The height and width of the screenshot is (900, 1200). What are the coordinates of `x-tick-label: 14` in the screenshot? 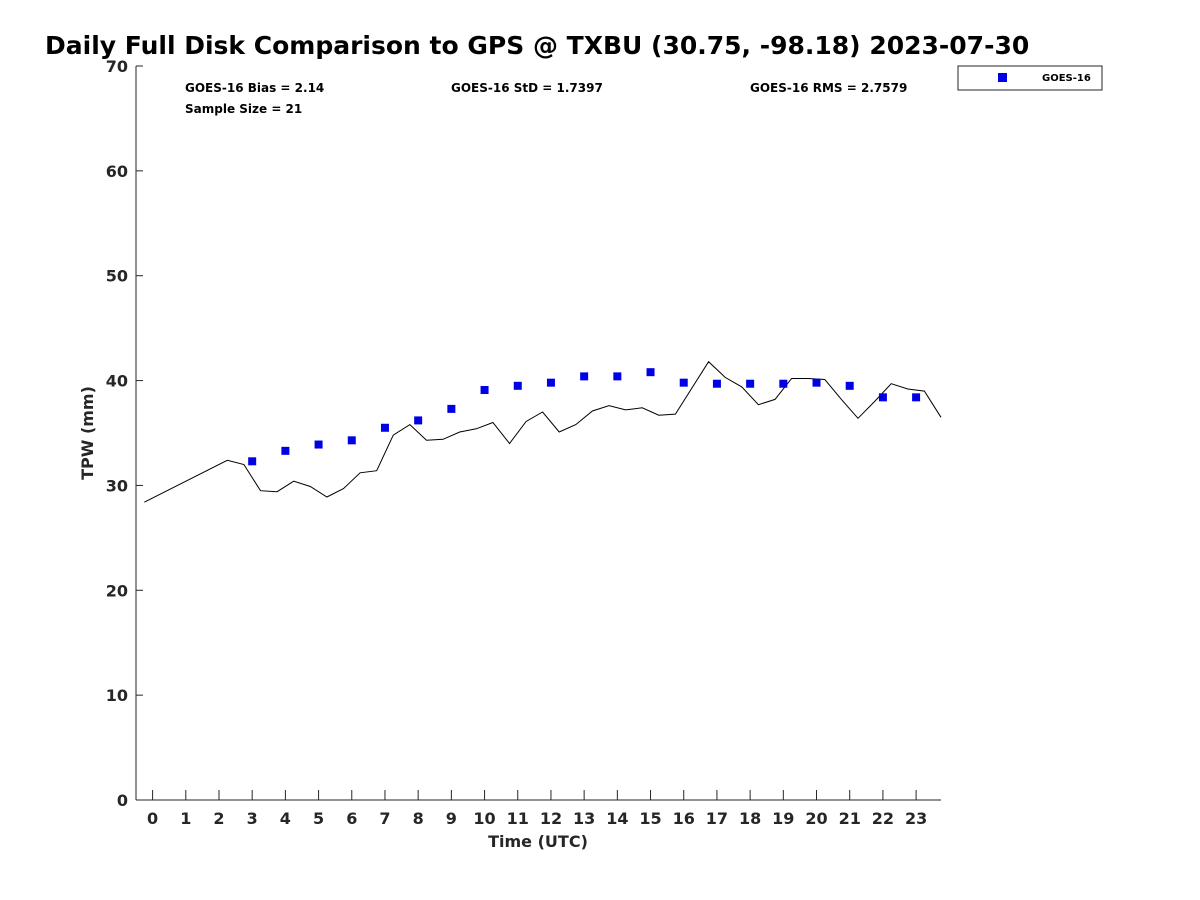 It's located at (617, 818).